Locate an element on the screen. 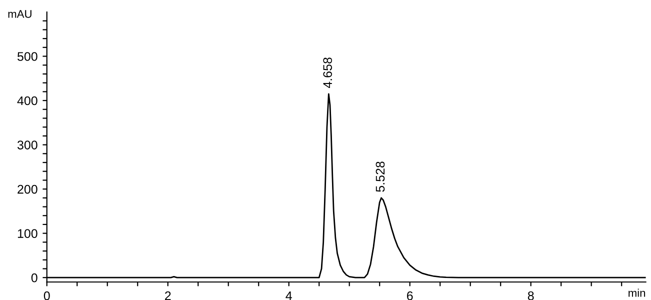 The height and width of the screenshot is (300, 651). y-tick-label: 500 is located at coordinates (27, 56).